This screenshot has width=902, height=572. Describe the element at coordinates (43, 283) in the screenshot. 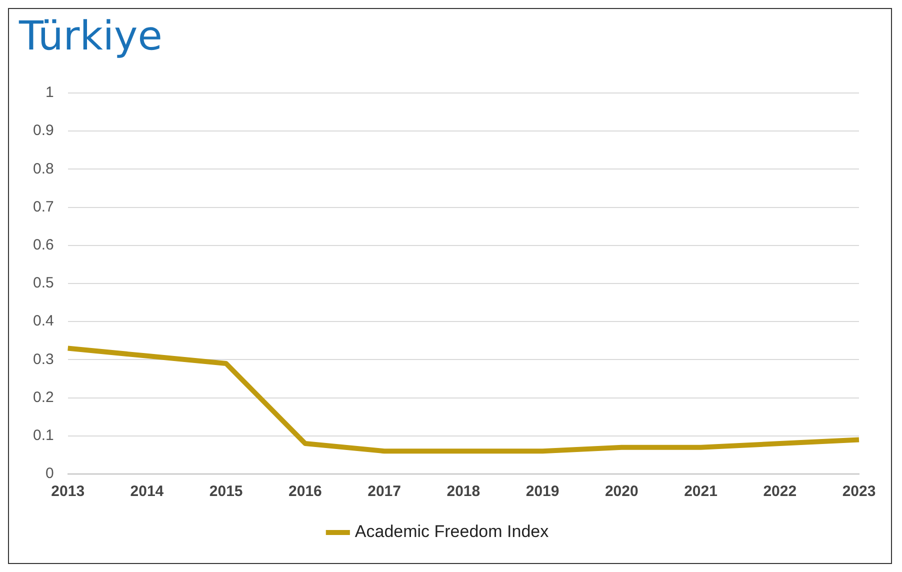

I see `y-tick-label: 0.5` at that location.